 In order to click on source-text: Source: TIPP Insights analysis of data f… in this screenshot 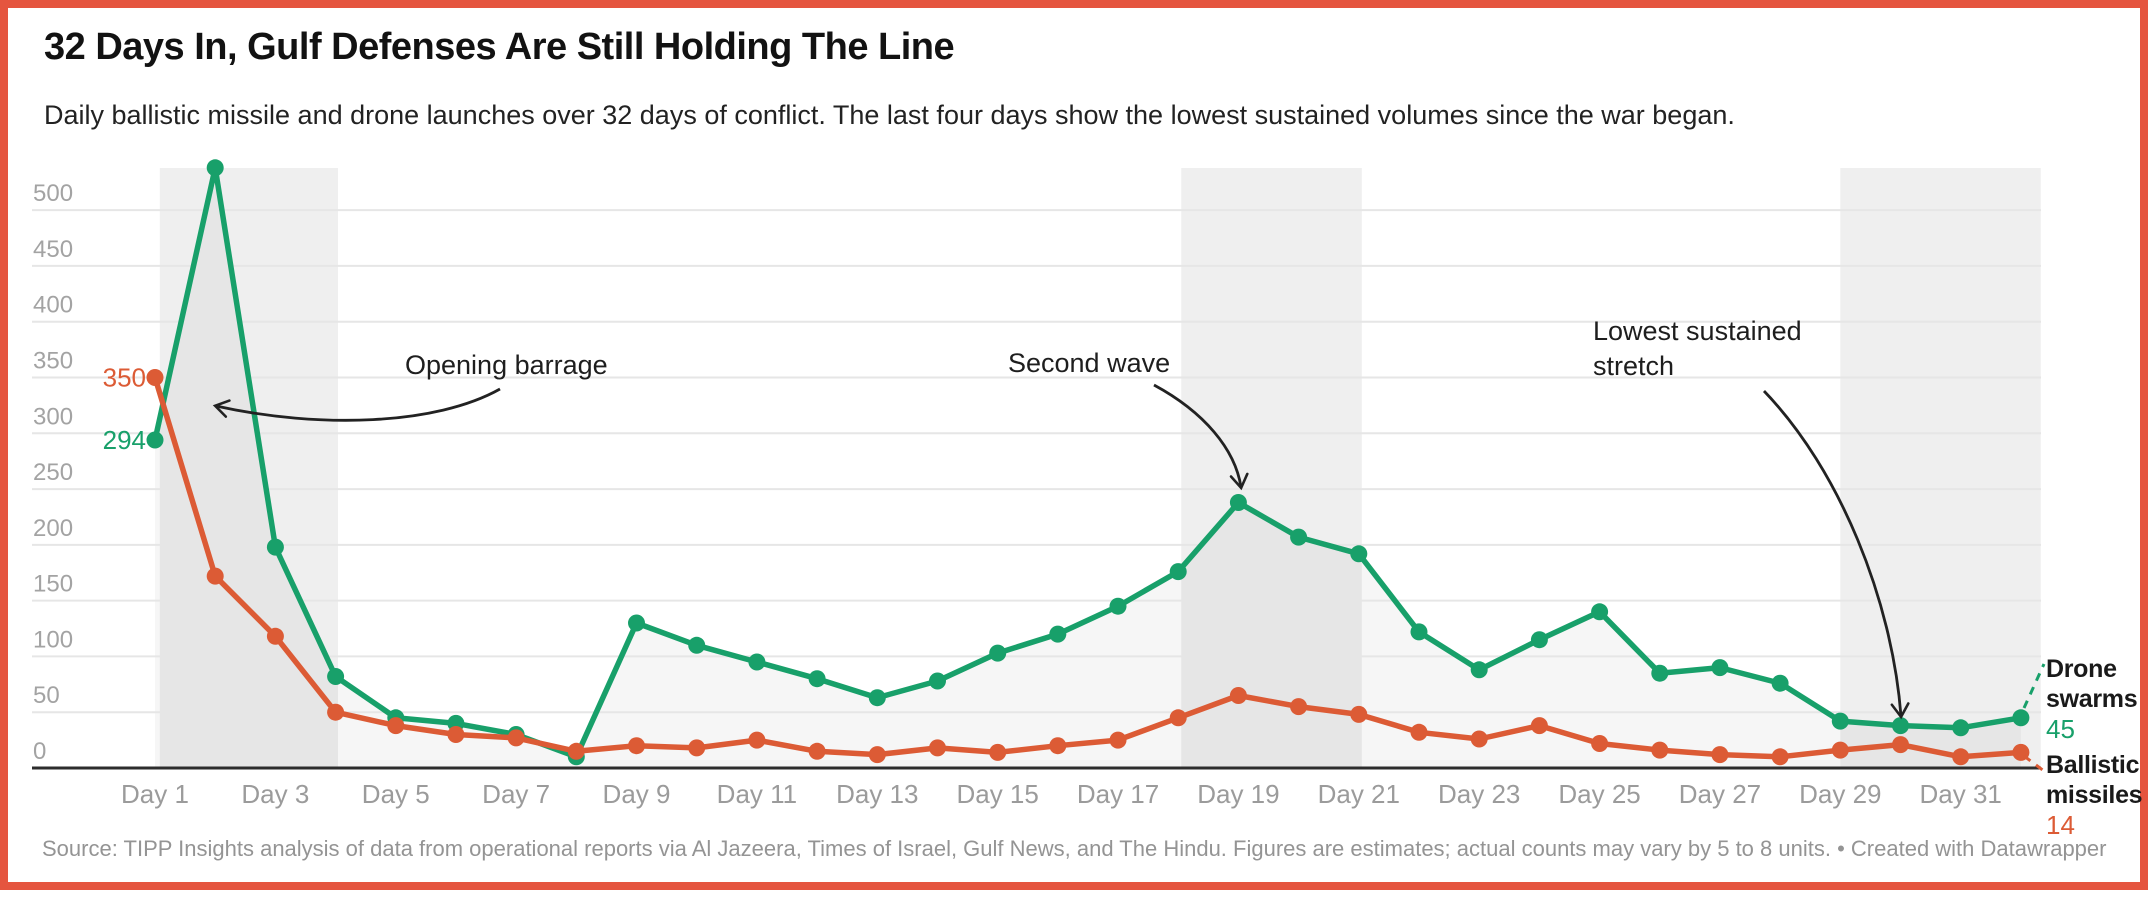, I will do `click(943, 848)`.